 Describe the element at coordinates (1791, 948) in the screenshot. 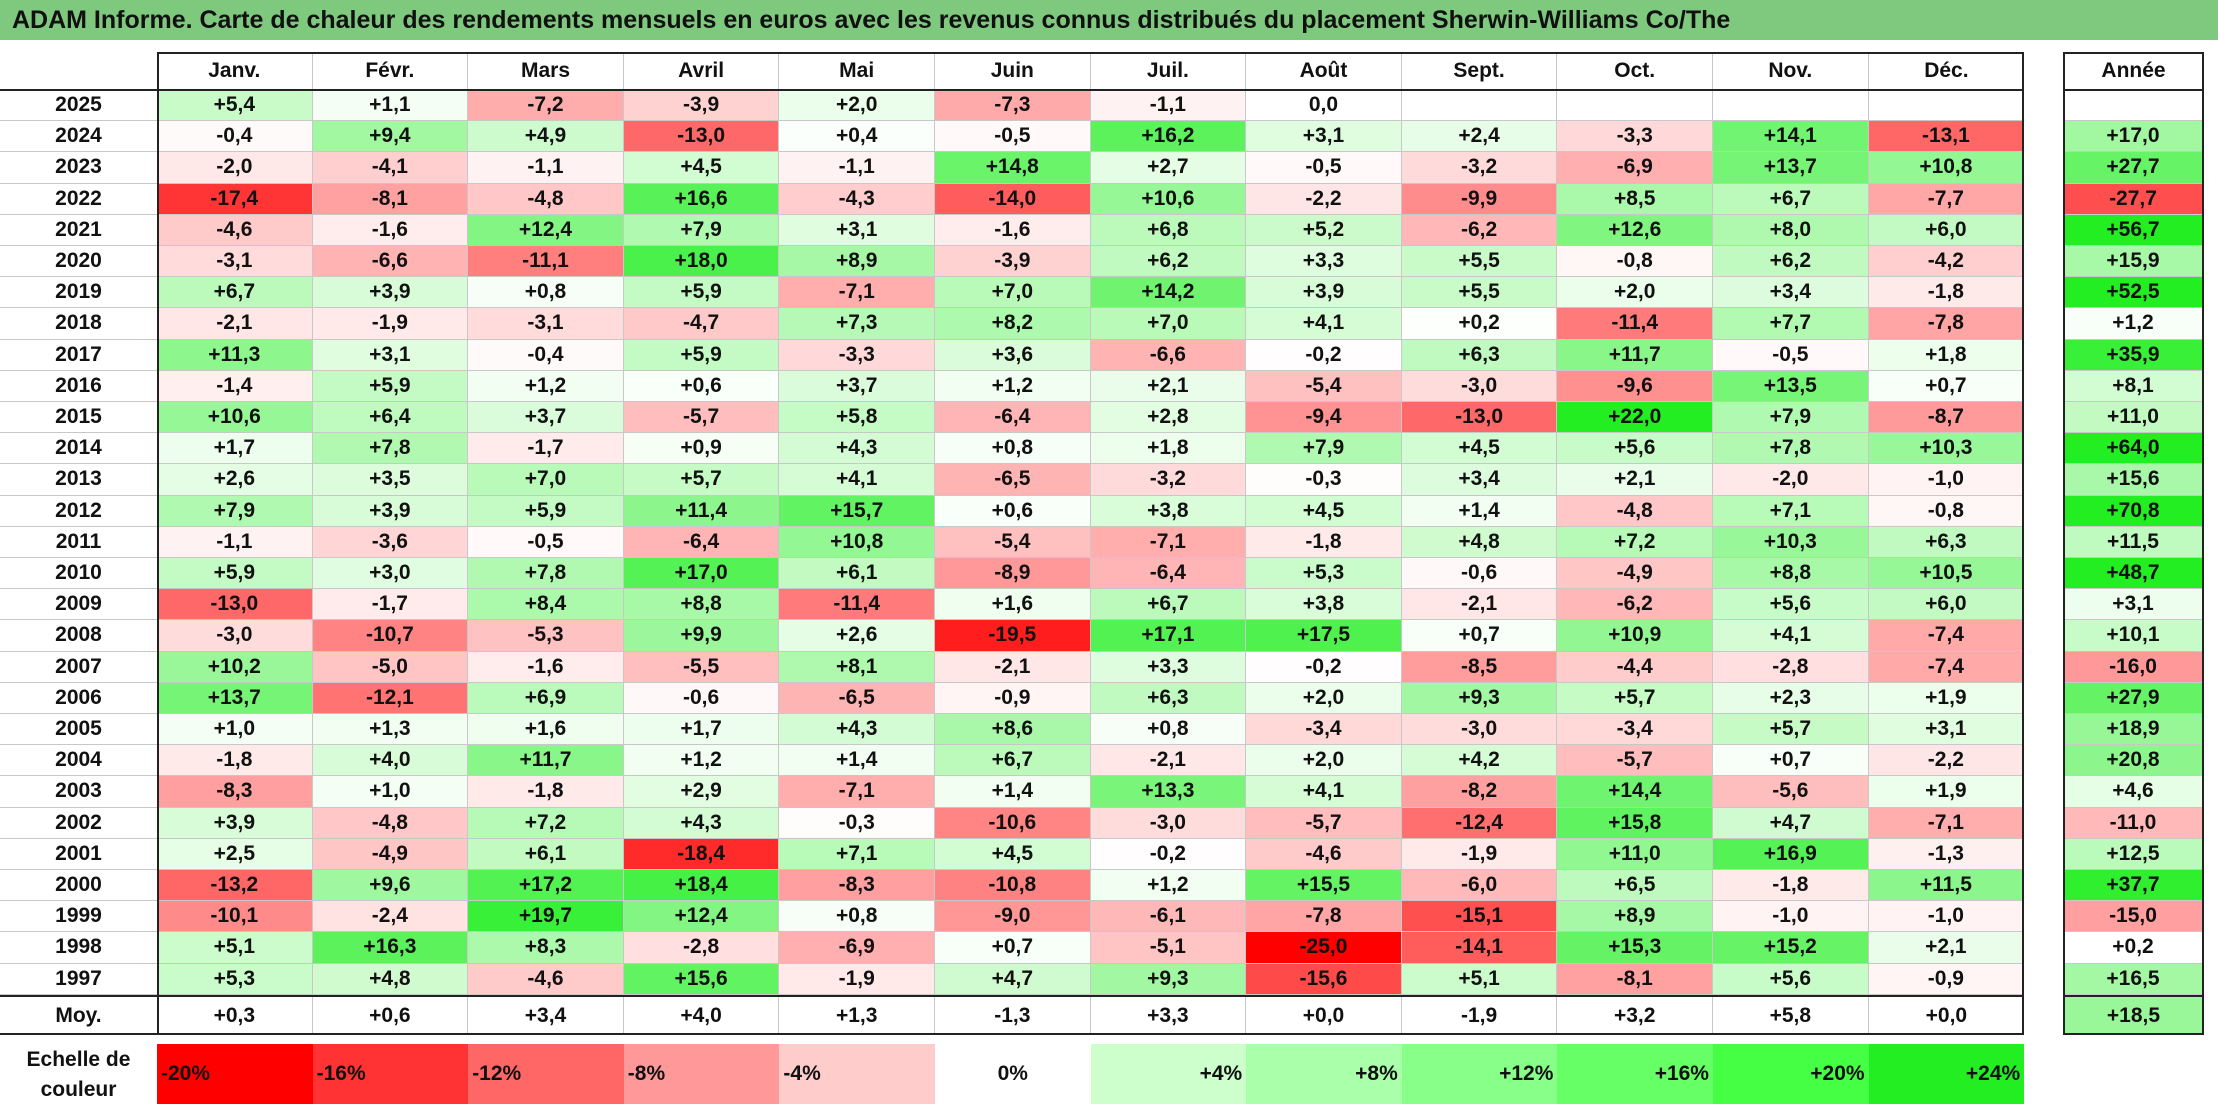

I see `heatmap-cell: +15,2` at that location.